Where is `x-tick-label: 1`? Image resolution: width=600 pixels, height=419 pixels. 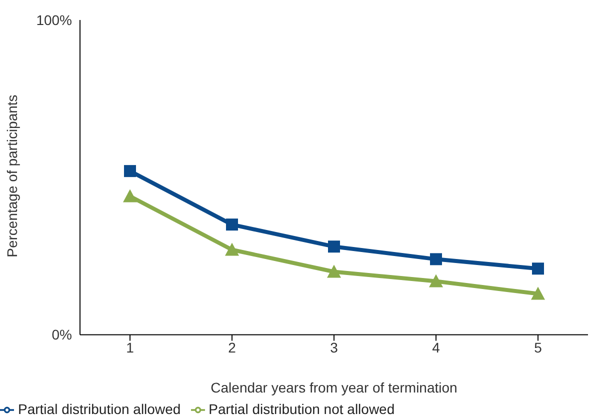 x-tick-label: 1 is located at coordinates (130, 348).